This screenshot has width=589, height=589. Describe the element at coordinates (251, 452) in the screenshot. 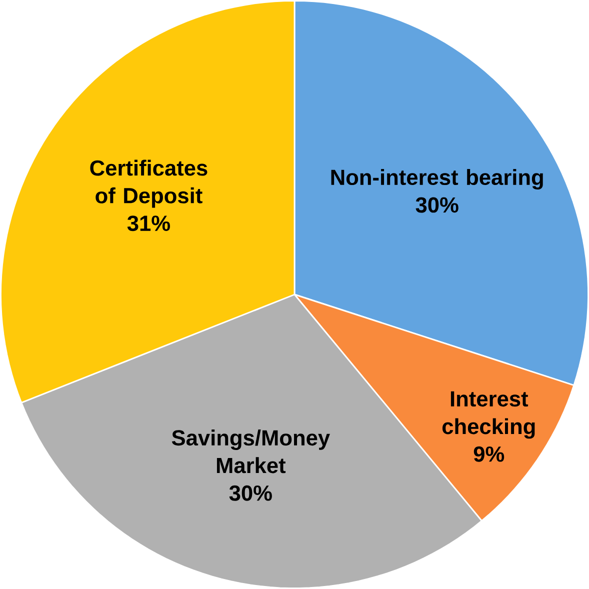

I see `slice-label: Savings/Money Market` at that location.